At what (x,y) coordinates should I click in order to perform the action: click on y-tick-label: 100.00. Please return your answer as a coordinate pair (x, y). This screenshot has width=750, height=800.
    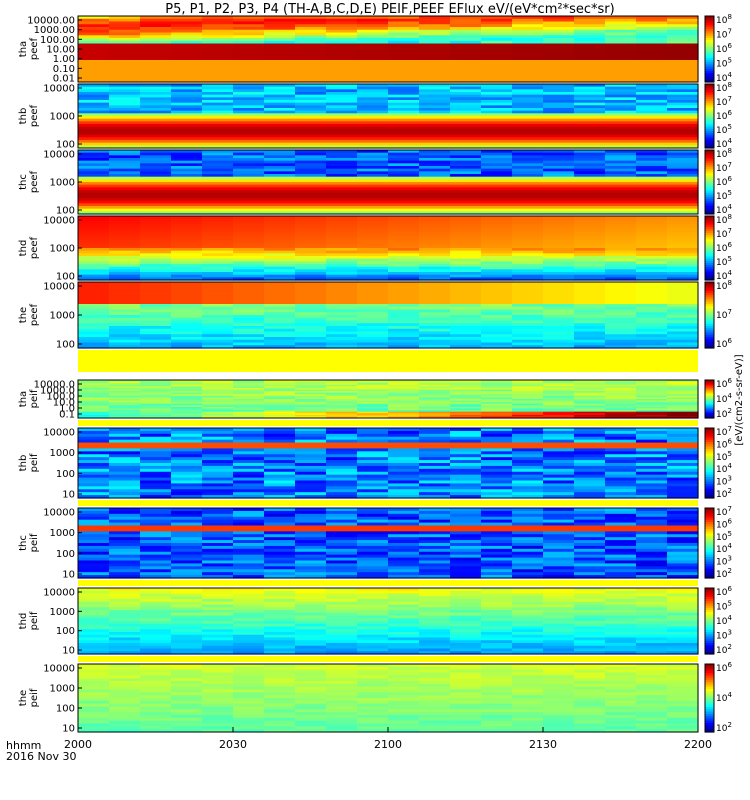
    Looking at the image, I should click on (57, 40).